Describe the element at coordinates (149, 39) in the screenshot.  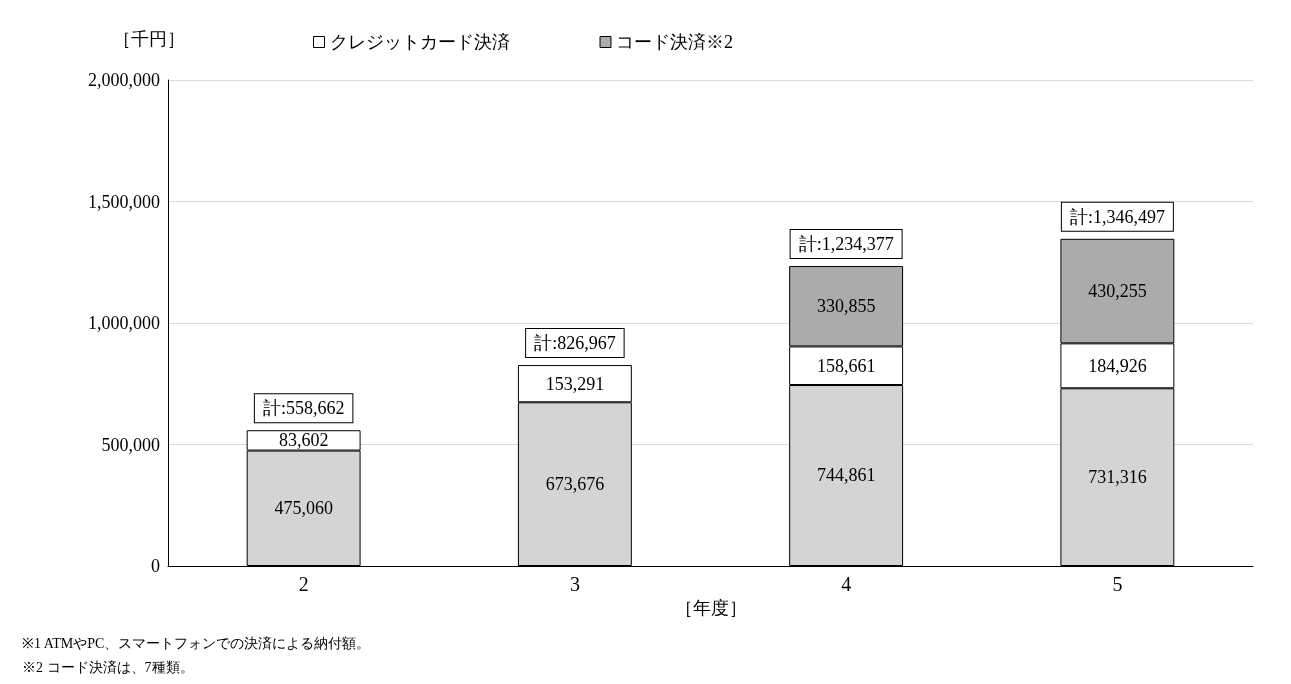
I see `y-axis-title: ［千円］` at that location.